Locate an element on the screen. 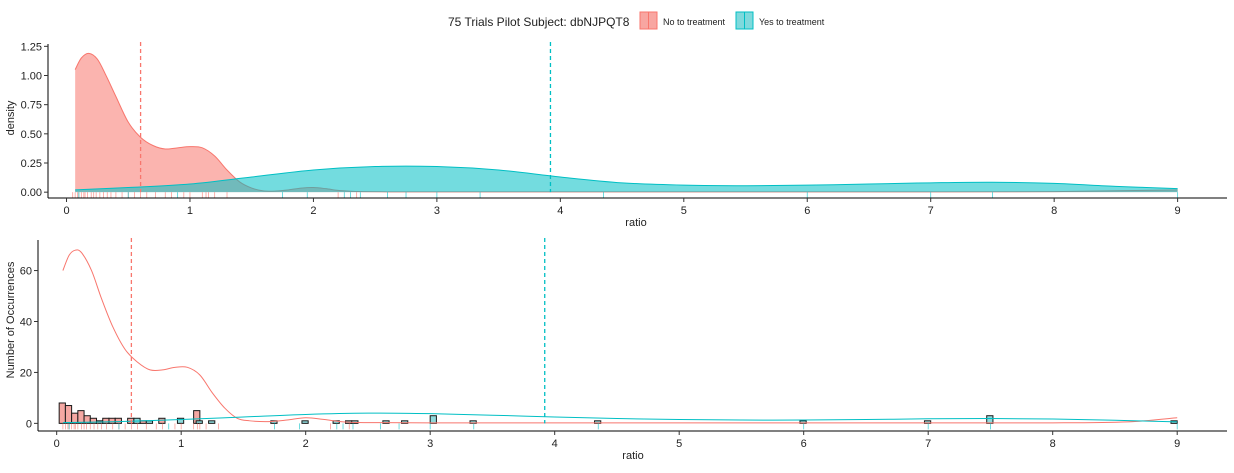 The height and width of the screenshot is (473, 1234). density-y-tick-label: 1.25 is located at coordinates (31, 47).